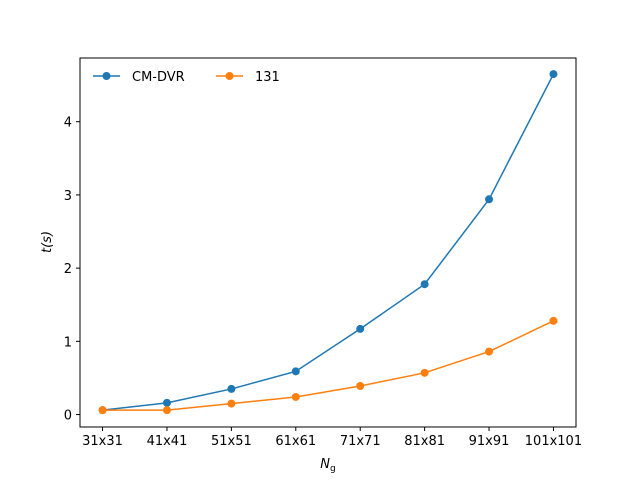 The image size is (640, 480). I want to click on x-axis-label-base: N, so click(325, 464).